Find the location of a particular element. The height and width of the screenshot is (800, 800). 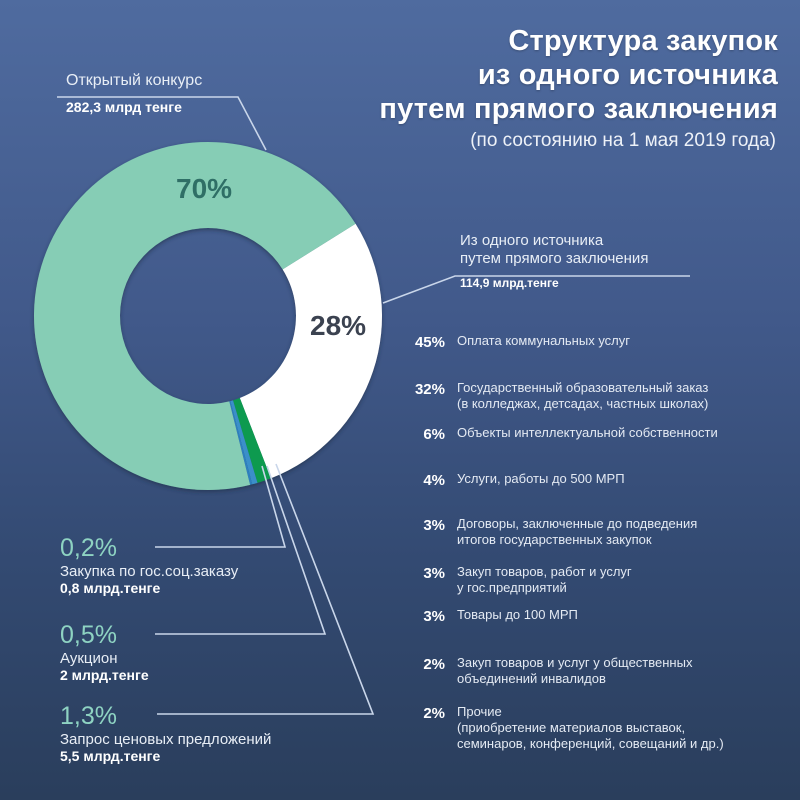

single-source-name-2: путем прямого заключения is located at coordinates (554, 258).